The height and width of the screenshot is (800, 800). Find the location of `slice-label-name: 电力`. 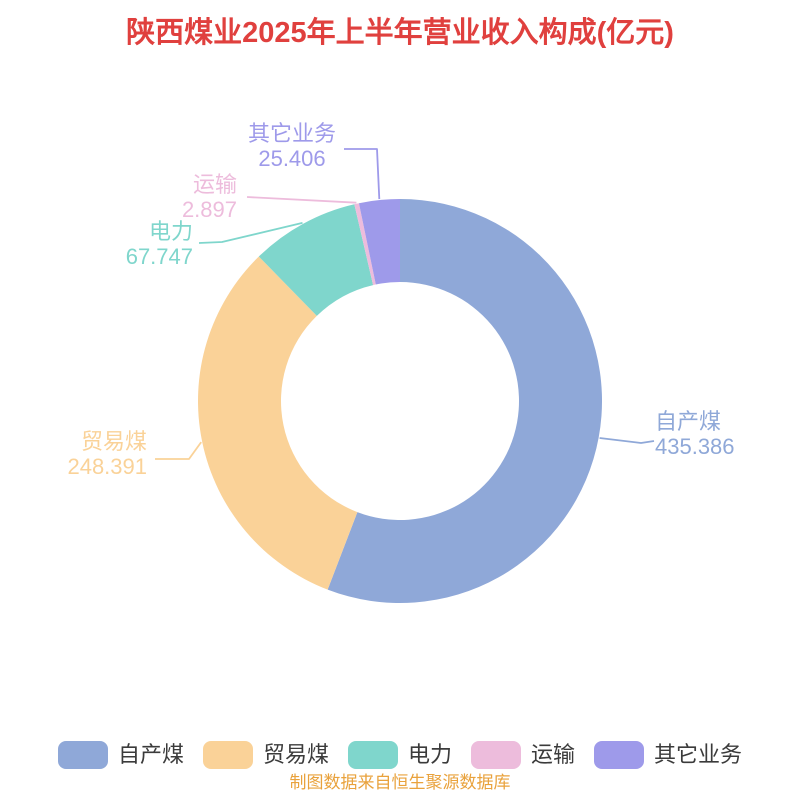

slice-label-name: 电力 is located at coordinates (170, 231).